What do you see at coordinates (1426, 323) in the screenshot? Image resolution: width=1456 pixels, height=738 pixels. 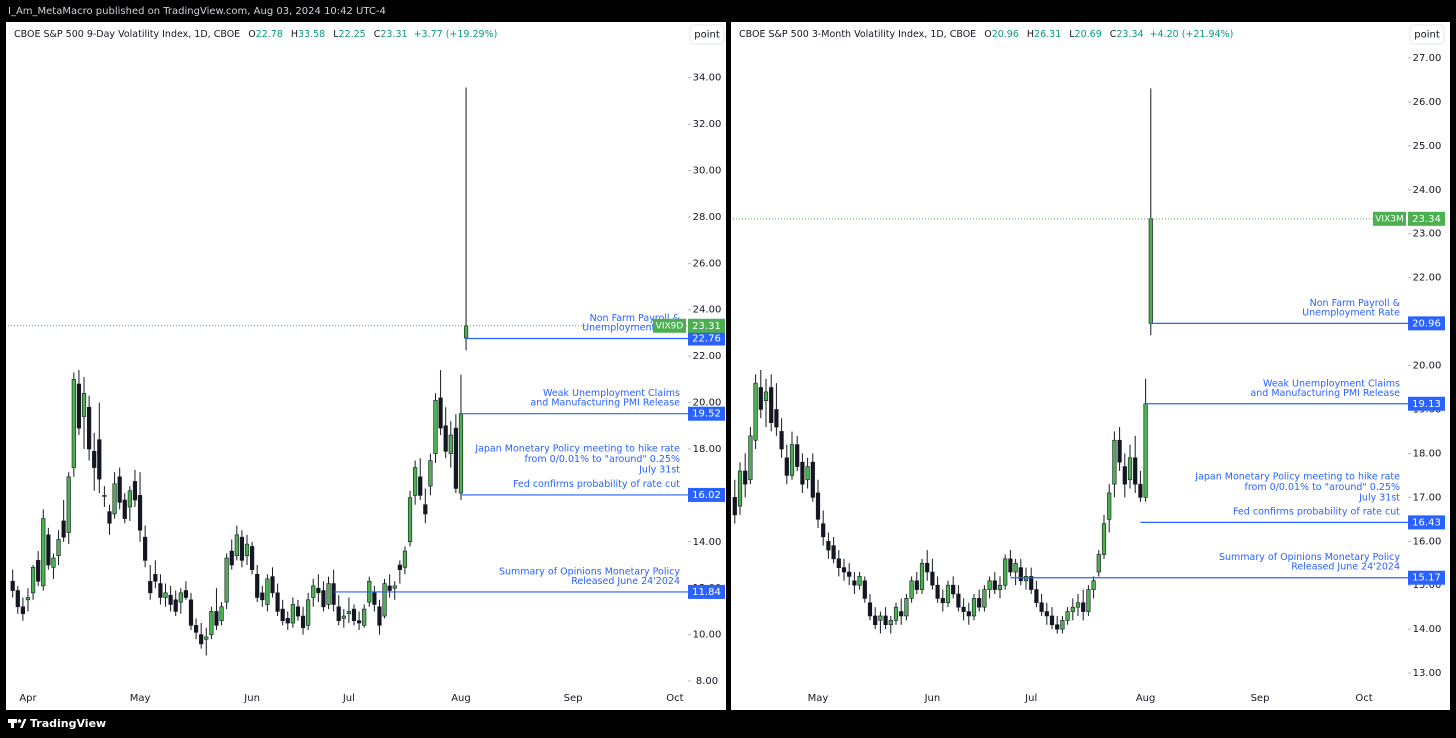 I see `annotation-tag-label: 20.96` at bounding box center [1426, 323].